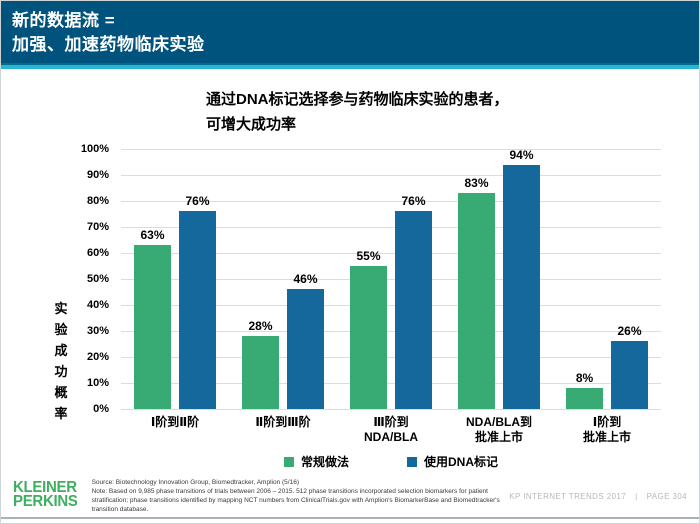  What do you see at coordinates (97, 357) in the screenshot?
I see `y-tick-label: 20%` at bounding box center [97, 357].